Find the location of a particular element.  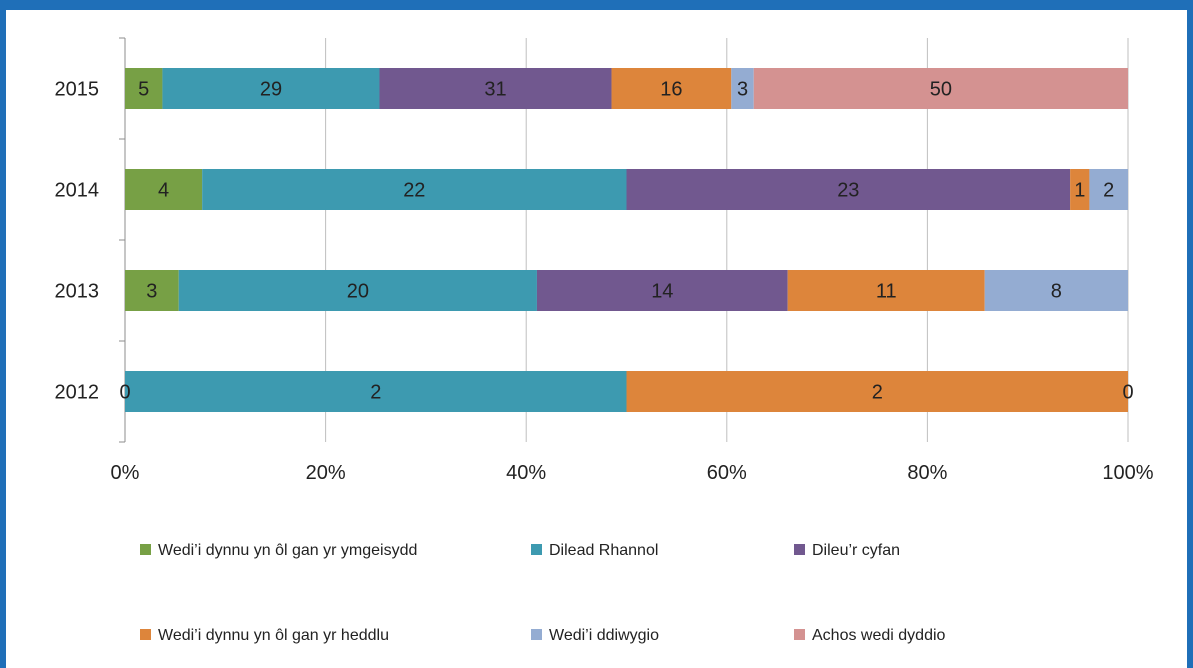

legend-entry: Dilead Rhannol is located at coordinates (603, 550).